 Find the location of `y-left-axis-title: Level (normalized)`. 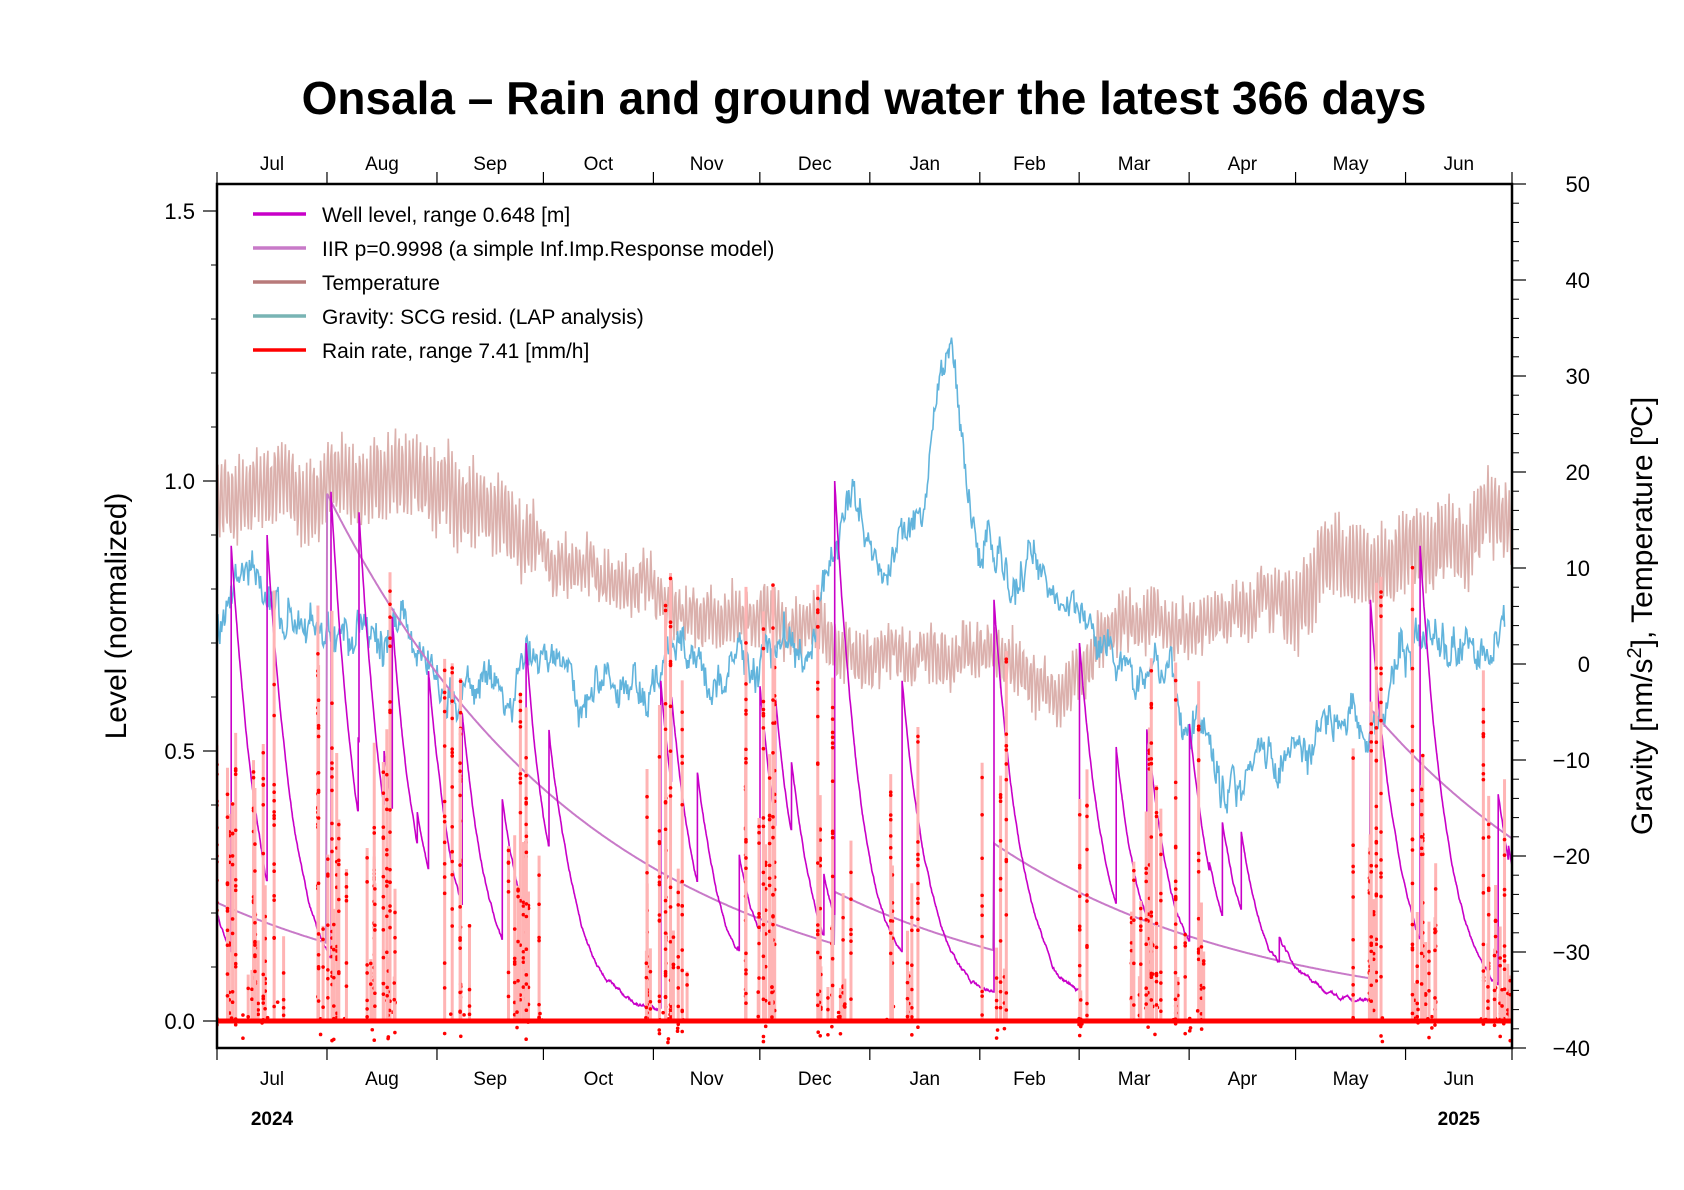

y-left-axis-title: Level (normalized) is located at coordinates (116, 616).